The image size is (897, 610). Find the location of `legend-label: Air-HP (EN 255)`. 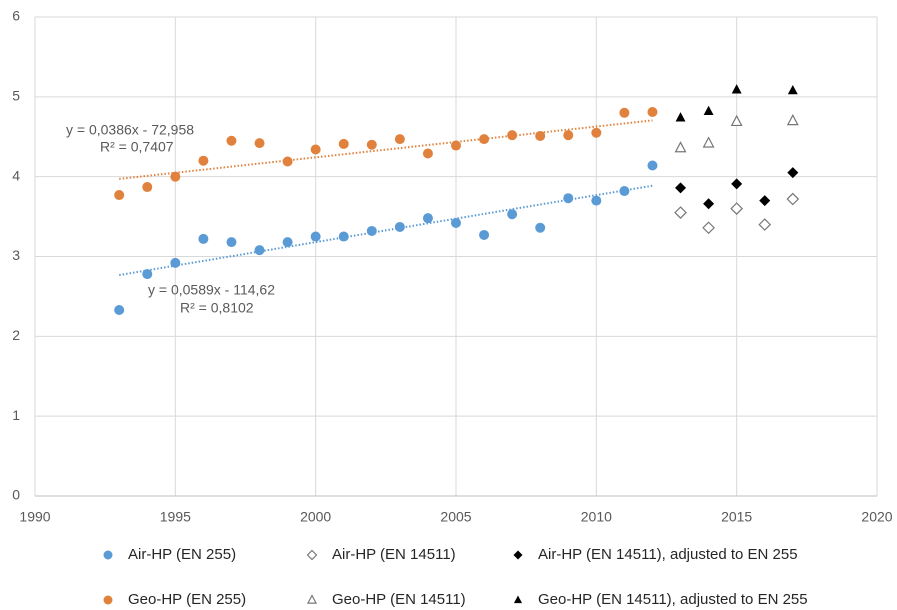

legend-label: Air-HP (EN 255) is located at coordinates (182, 554).